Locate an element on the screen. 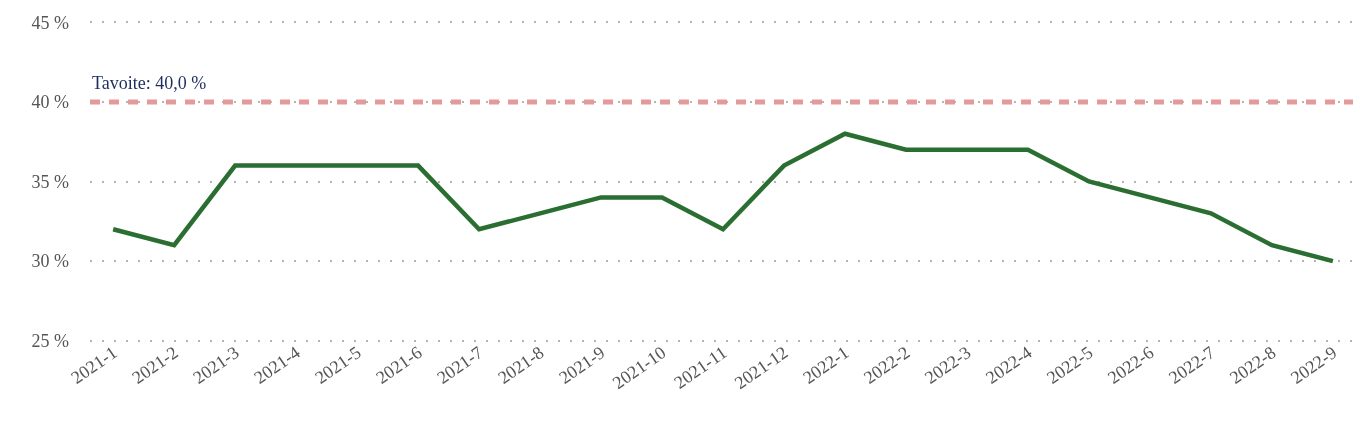  y-tick-label: 25 % is located at coordinates (50, 341).